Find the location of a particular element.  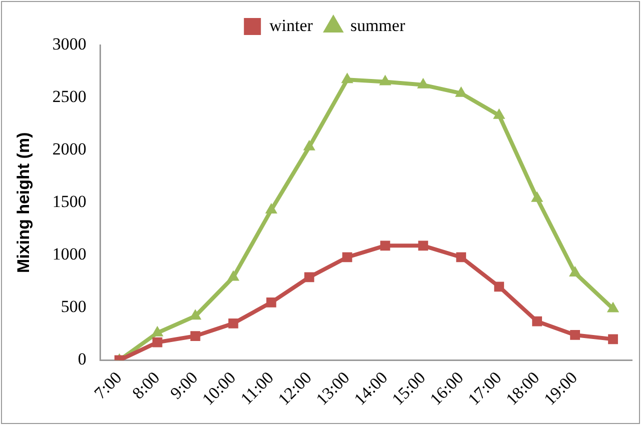

y-tick-label: 1000 is located at coordinates (69, 254).